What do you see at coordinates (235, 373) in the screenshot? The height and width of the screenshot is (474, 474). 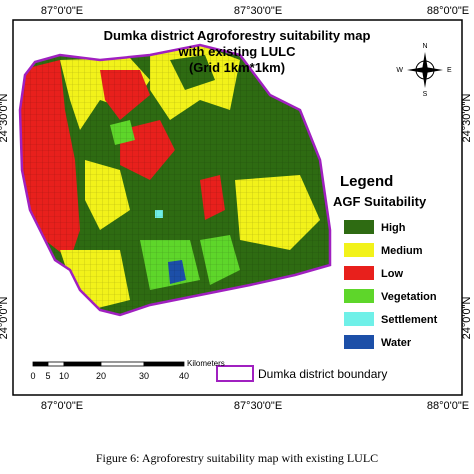 I see `boundary-swatch` at bounding box center [235, 373].